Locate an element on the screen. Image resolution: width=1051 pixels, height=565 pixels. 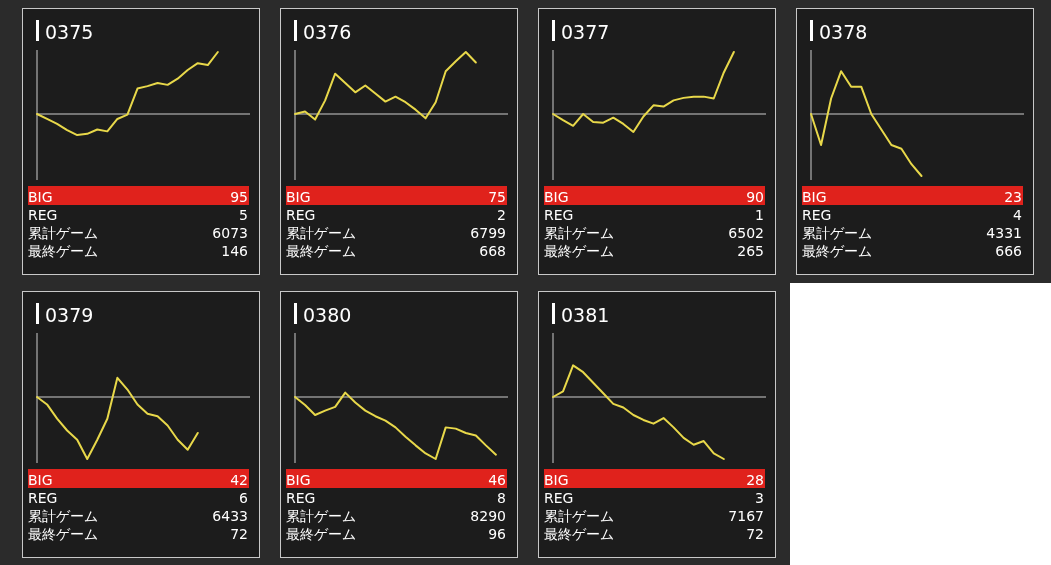
chart-title: 0381 is located at coordinates (585, 315).